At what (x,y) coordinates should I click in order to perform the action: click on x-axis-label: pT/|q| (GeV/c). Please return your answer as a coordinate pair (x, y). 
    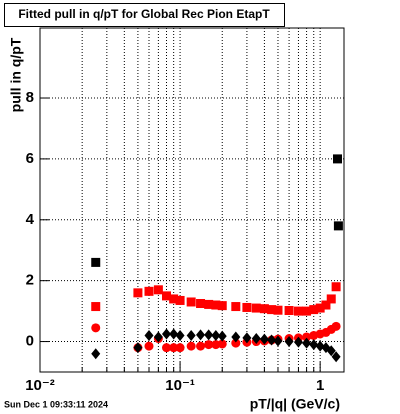
    Looking at the image, I should click on (295, 404).